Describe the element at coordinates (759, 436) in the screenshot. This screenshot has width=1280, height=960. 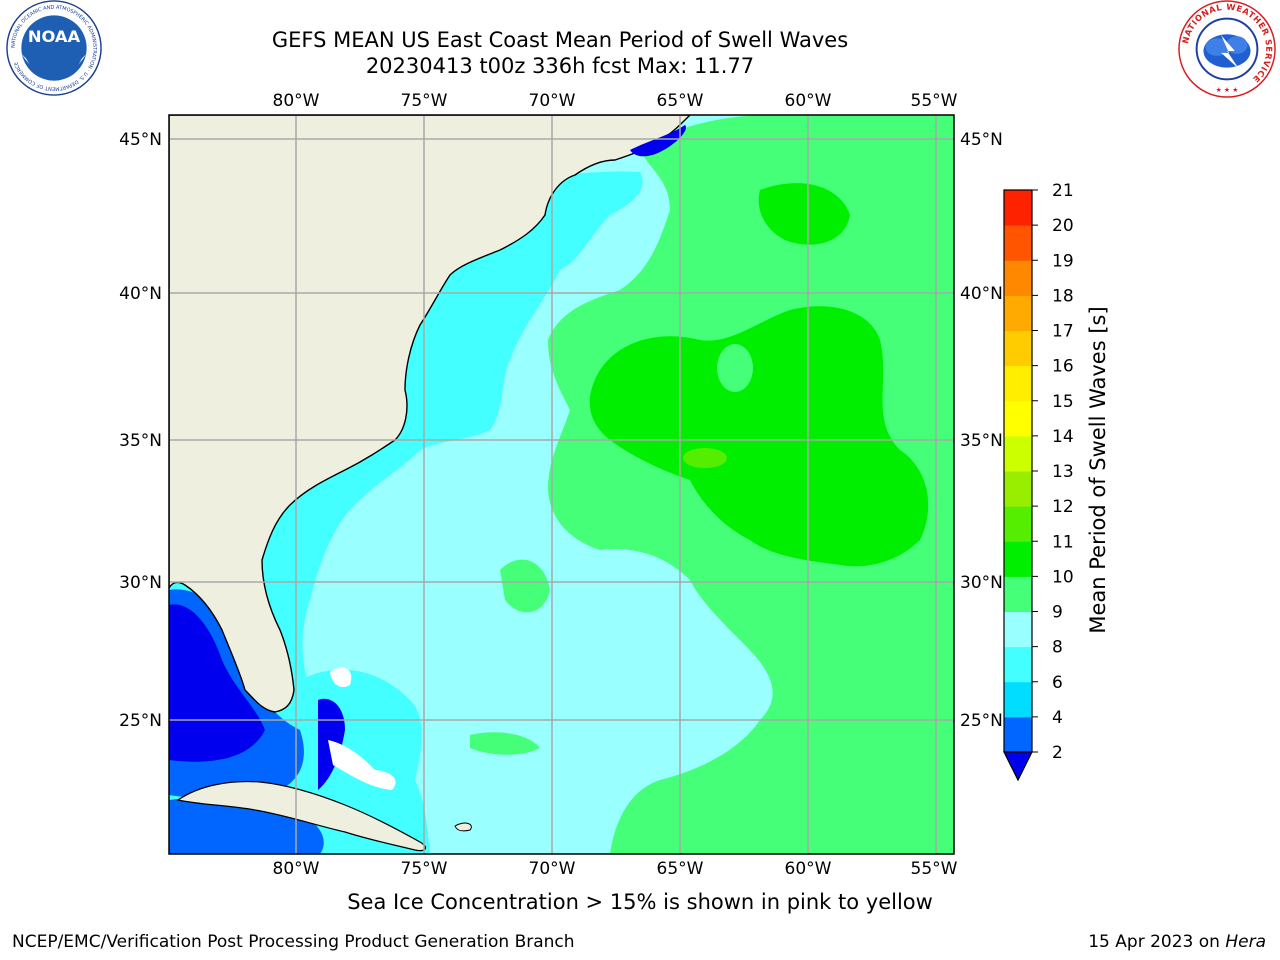
I see `field-10-11s` at that location.